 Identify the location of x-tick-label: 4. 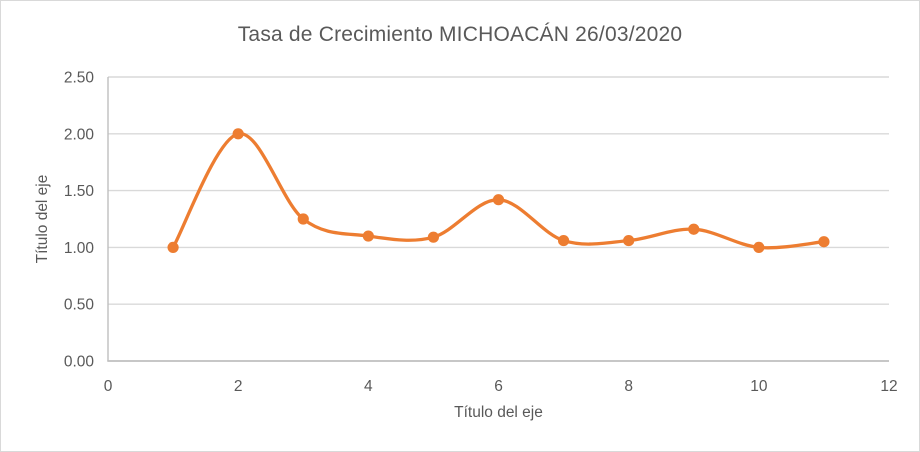
(368, 386).